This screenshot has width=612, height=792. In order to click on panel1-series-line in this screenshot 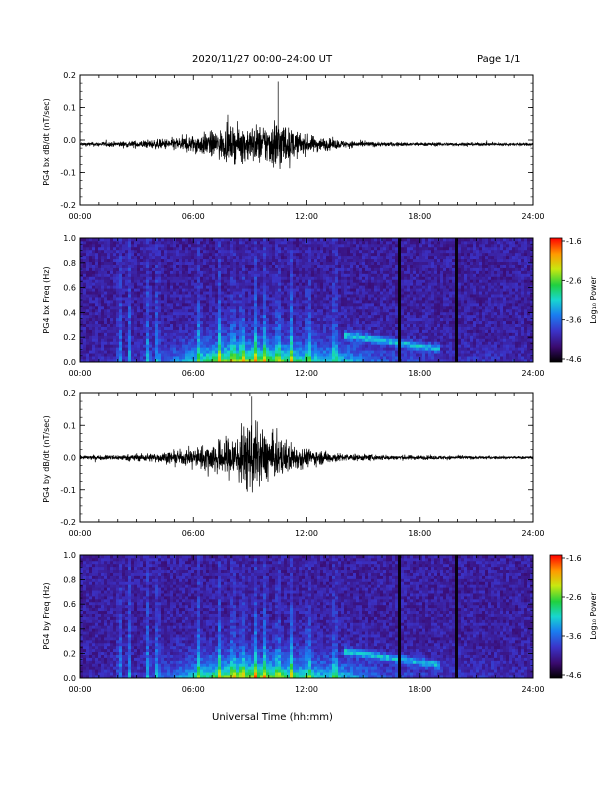, I will do `click(306, 125)`.